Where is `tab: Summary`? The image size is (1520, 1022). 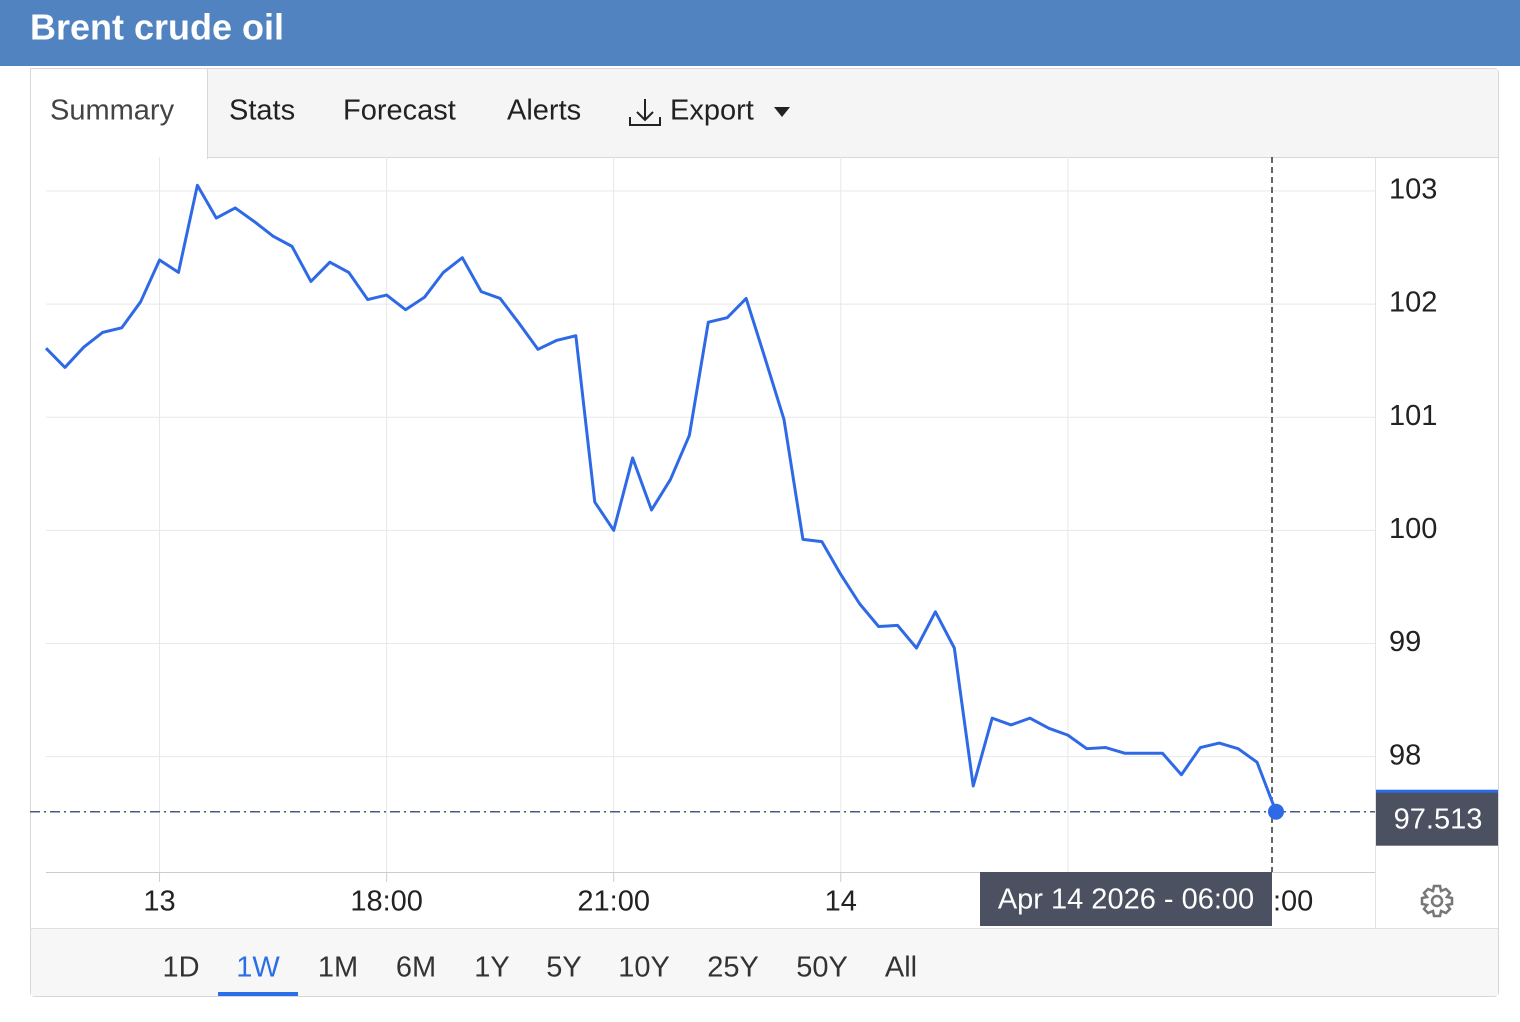
tab: Summary is located at coordinates (112, 111).